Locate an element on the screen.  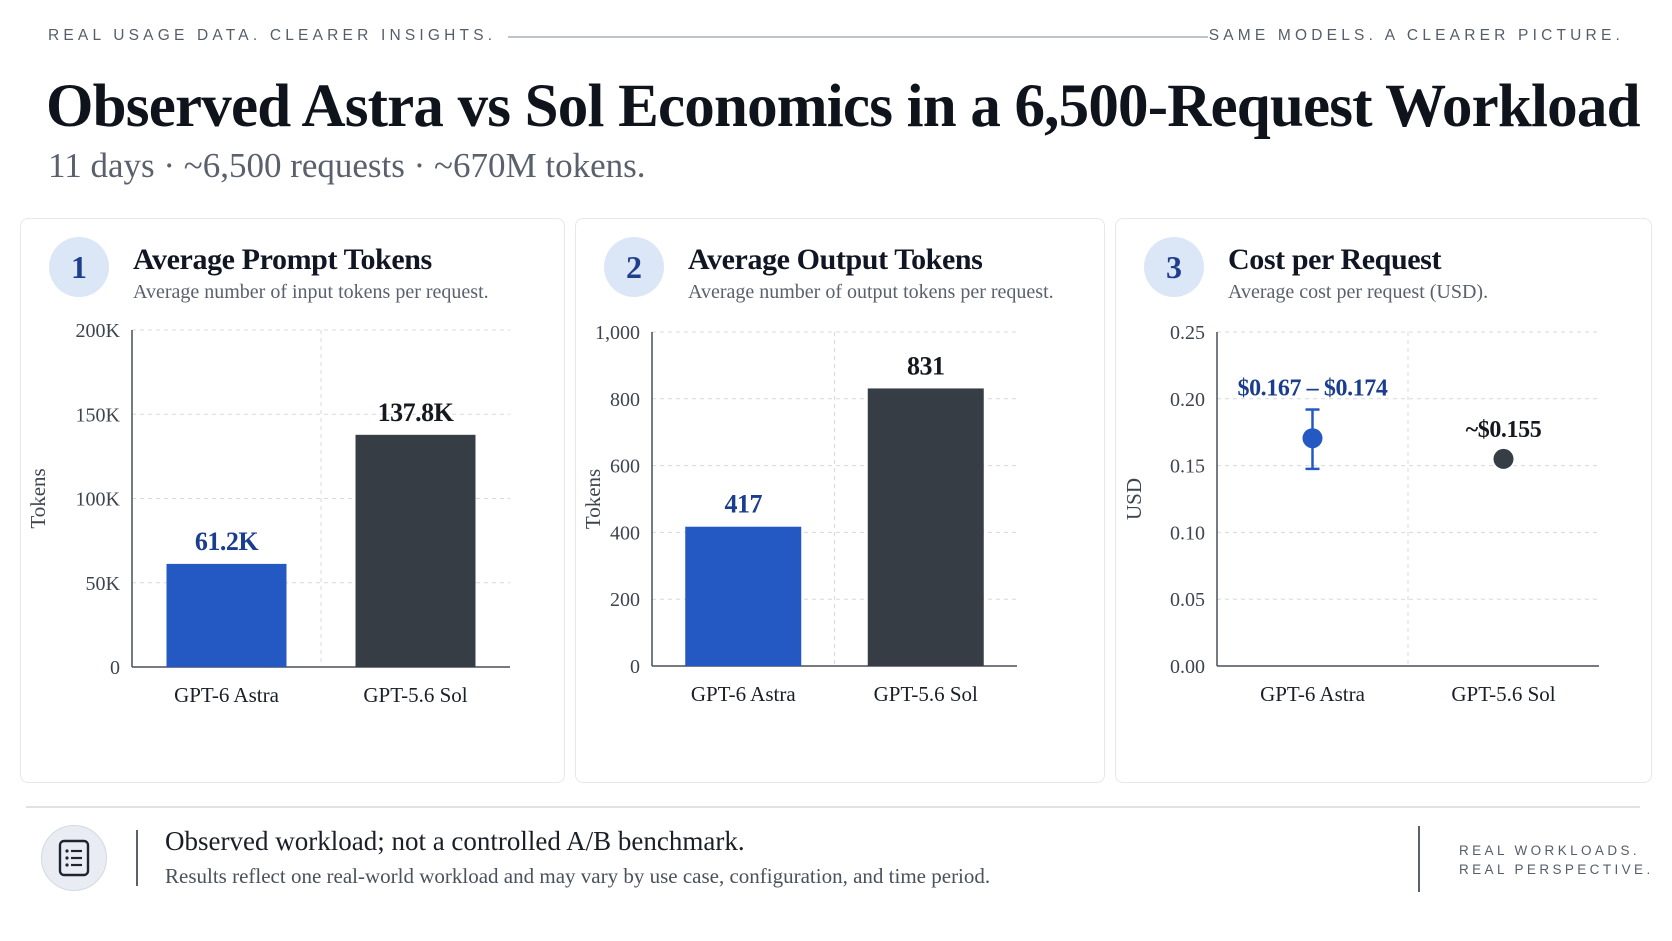
tagline-line-1: REAL WORKLOADS. is located at coordinates (1550, 850).